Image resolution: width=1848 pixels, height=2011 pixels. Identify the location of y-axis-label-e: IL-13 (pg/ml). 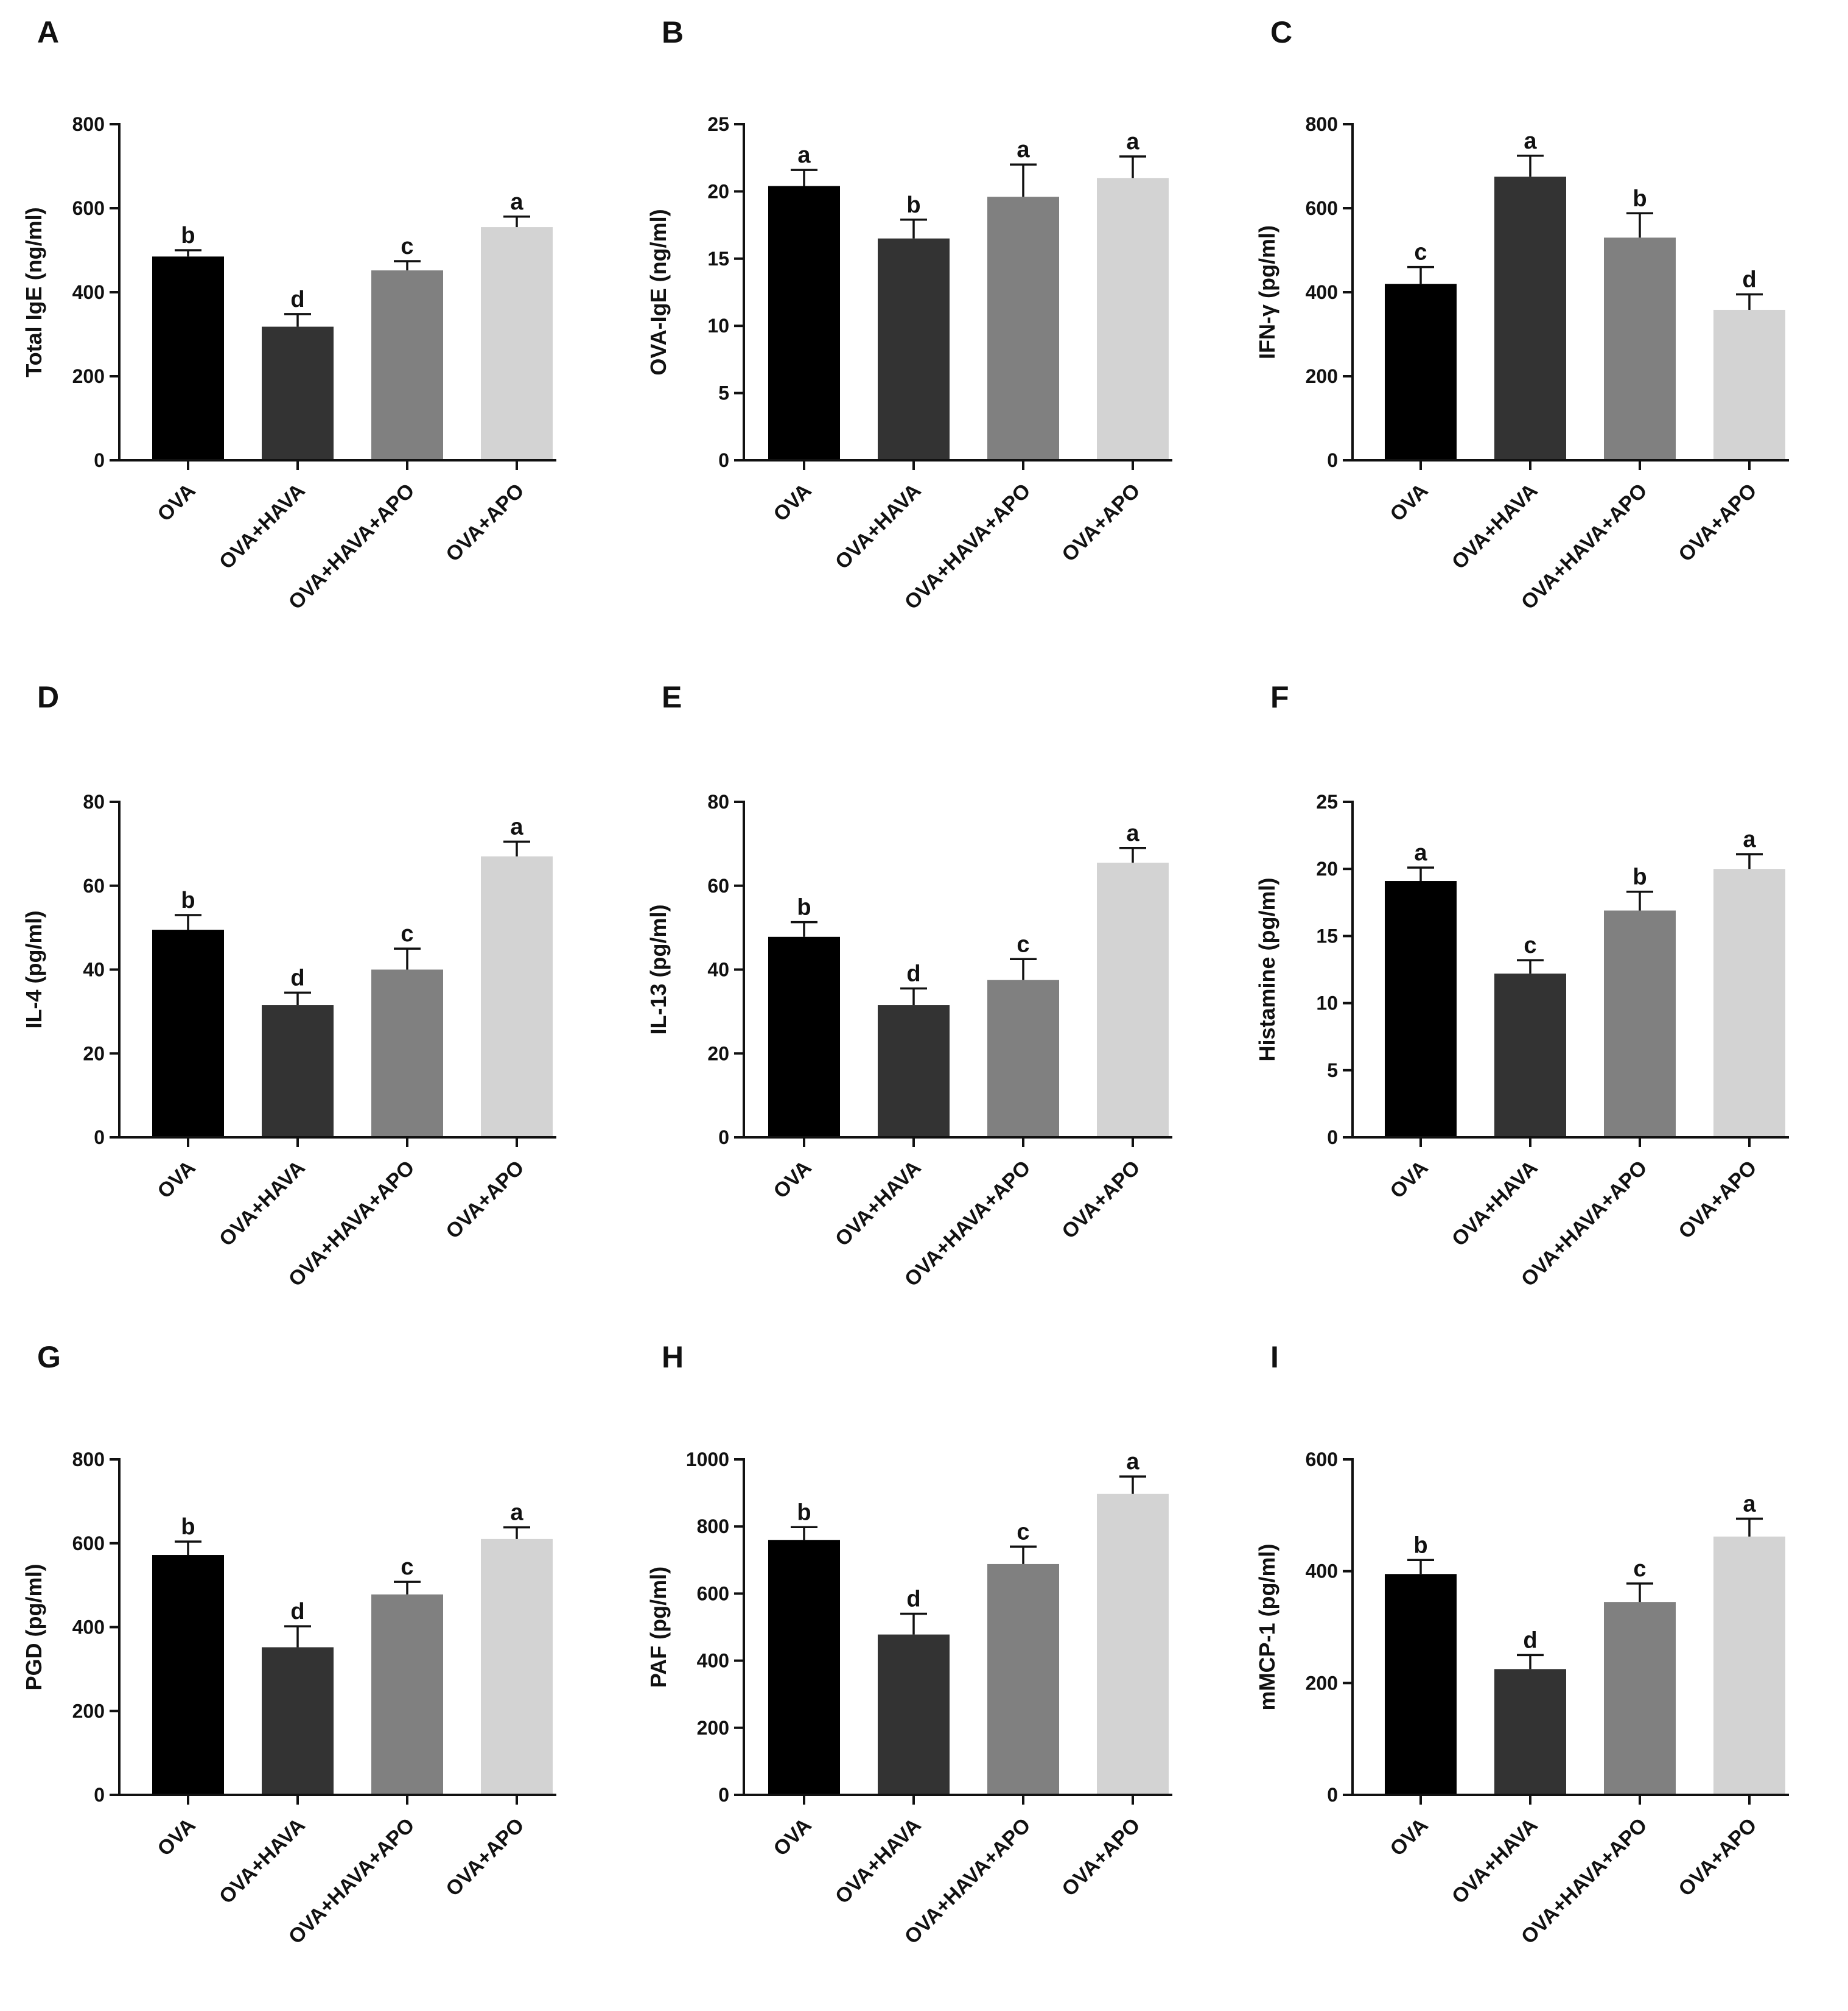
(658, 970).